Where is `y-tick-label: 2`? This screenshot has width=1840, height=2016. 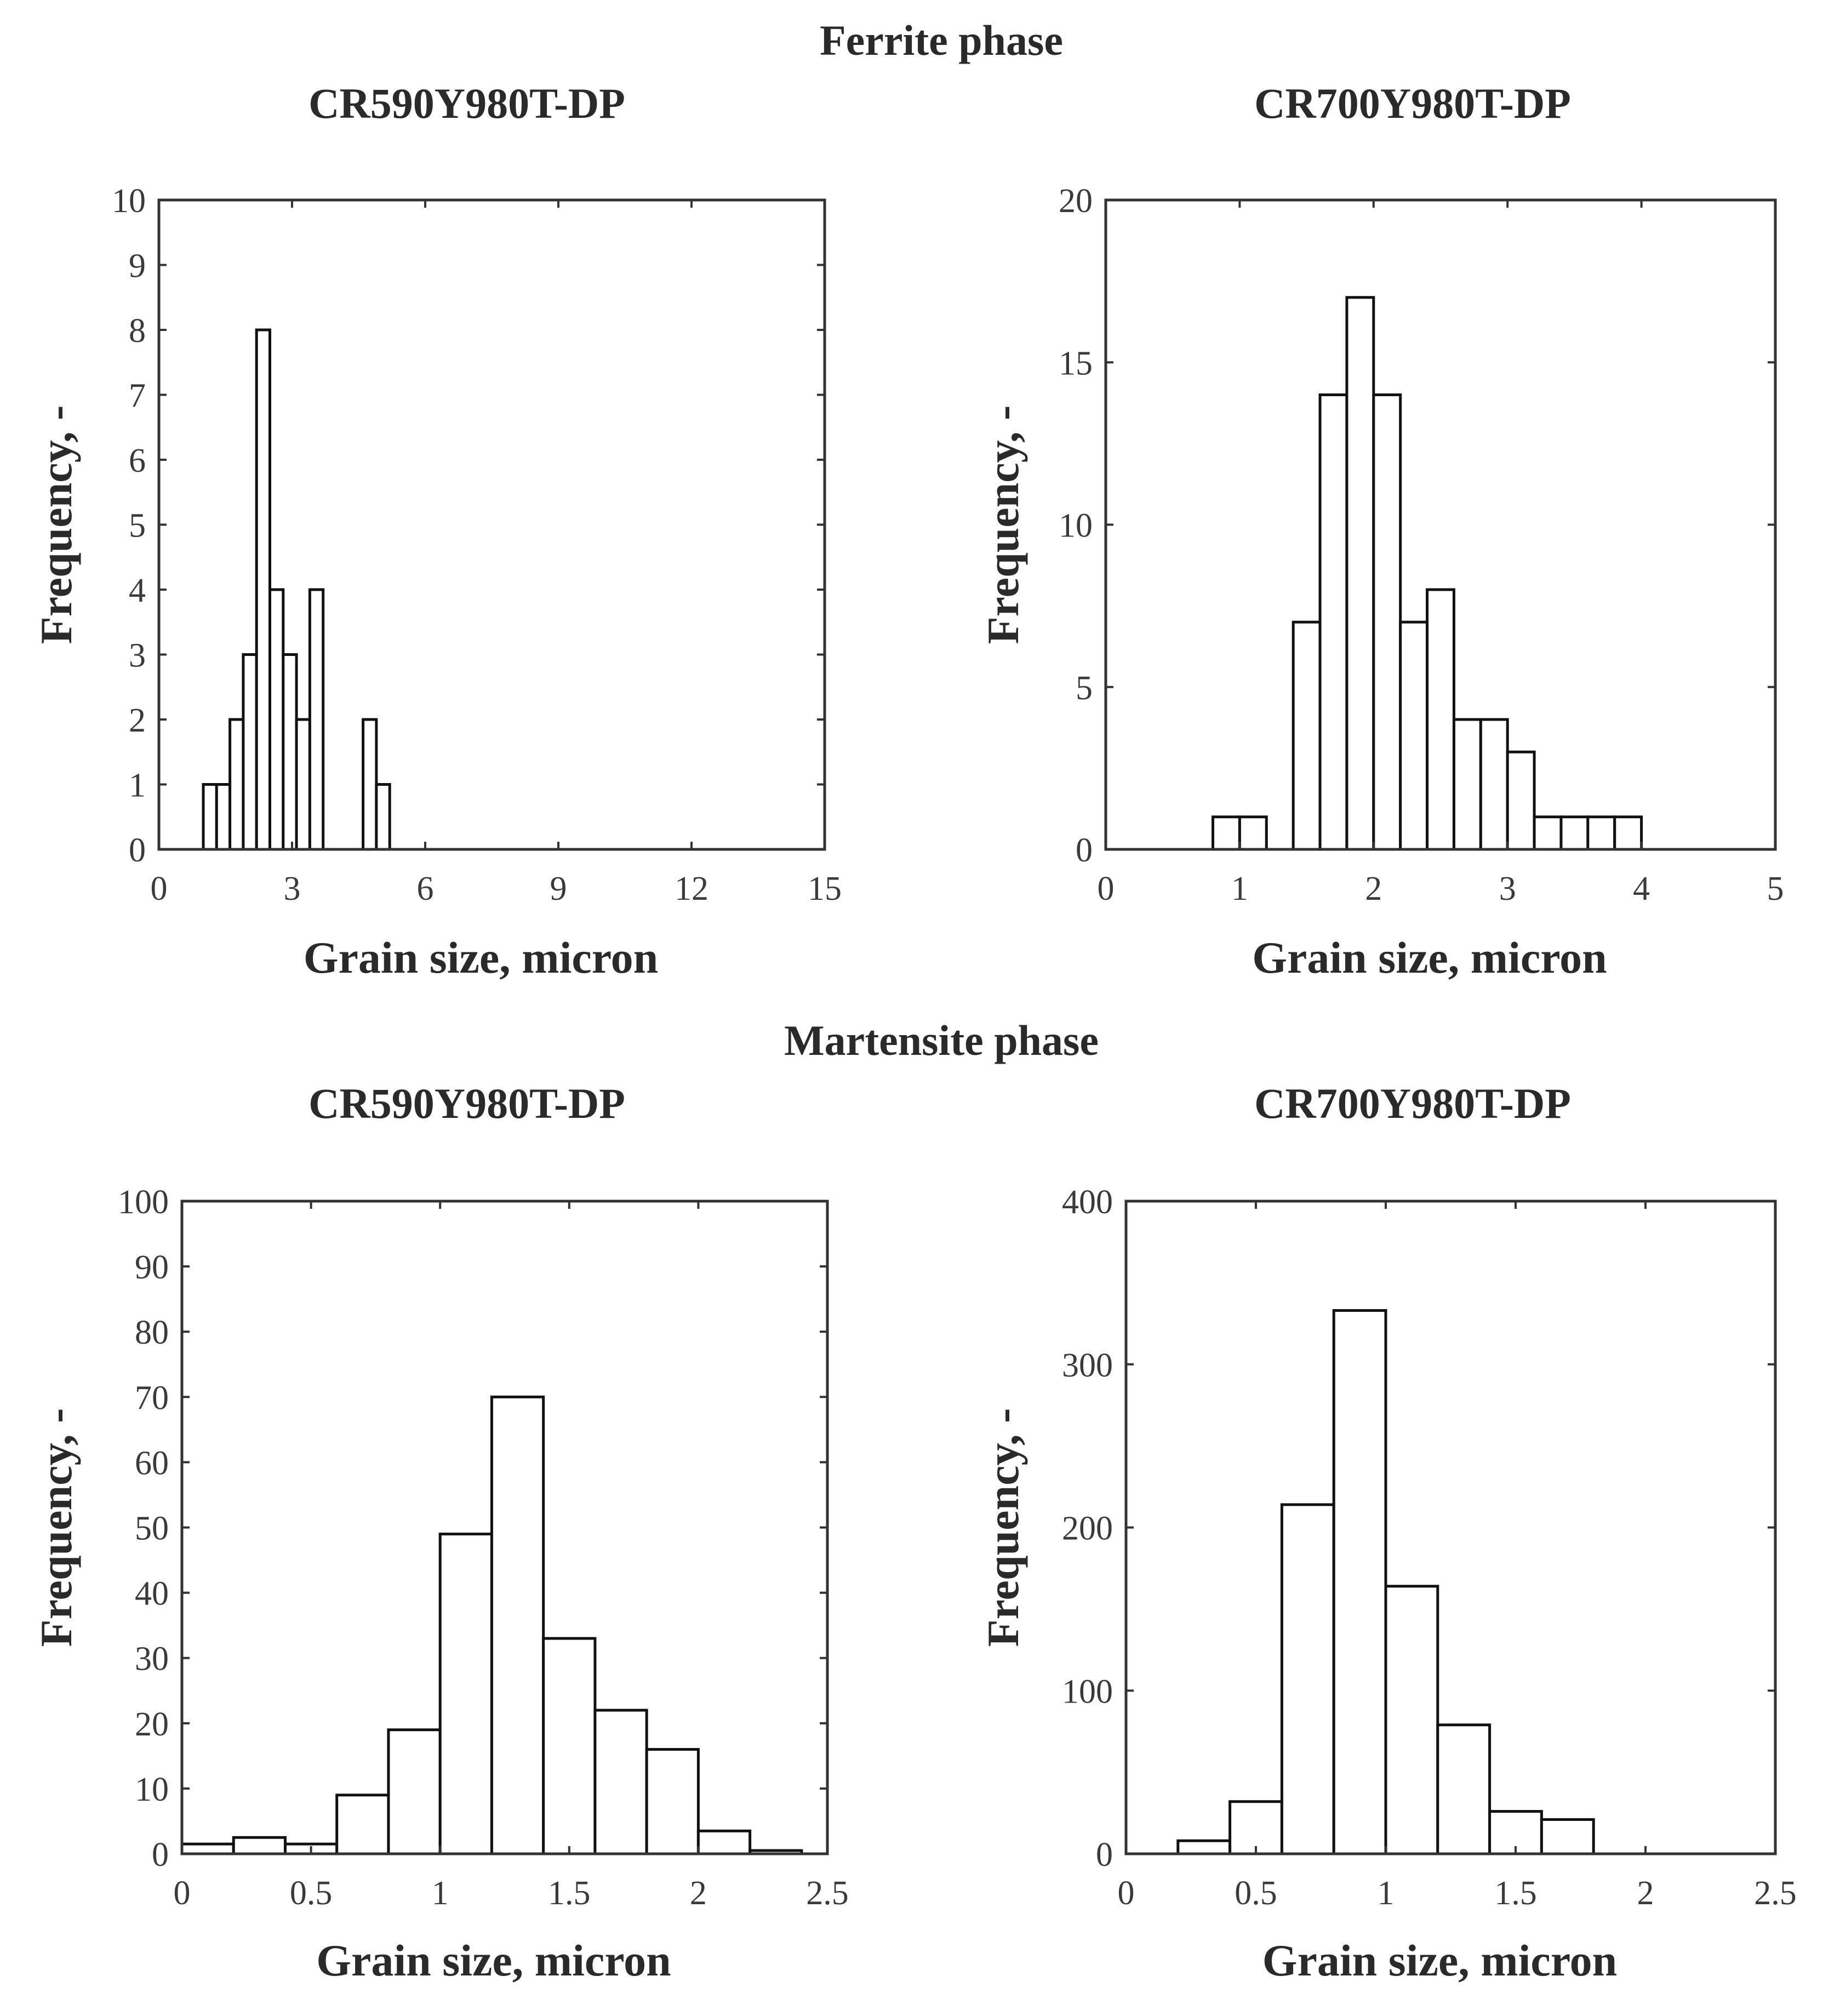
y-tick-label: 2 is located at coordinates (137, 720).